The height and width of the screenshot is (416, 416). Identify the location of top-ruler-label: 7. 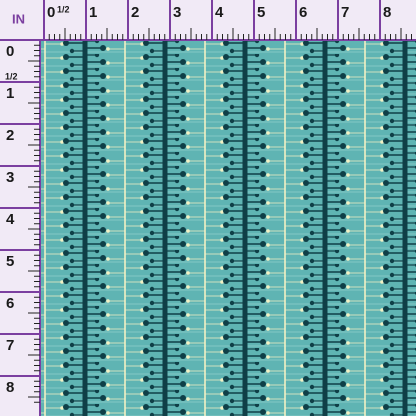
(345, 12).